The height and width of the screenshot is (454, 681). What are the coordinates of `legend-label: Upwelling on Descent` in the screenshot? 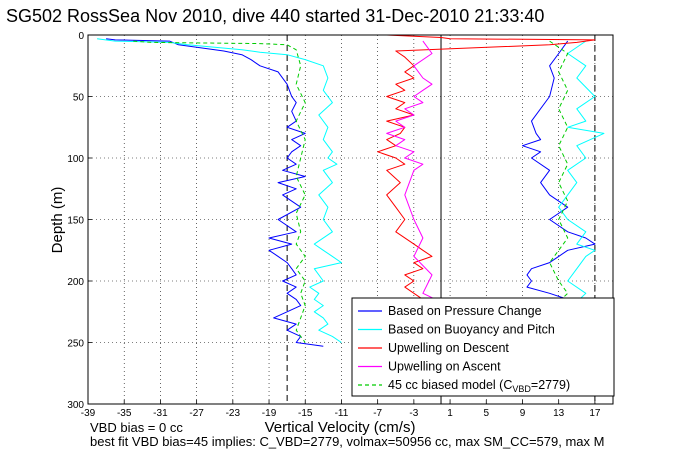 It's located at (448, 348).